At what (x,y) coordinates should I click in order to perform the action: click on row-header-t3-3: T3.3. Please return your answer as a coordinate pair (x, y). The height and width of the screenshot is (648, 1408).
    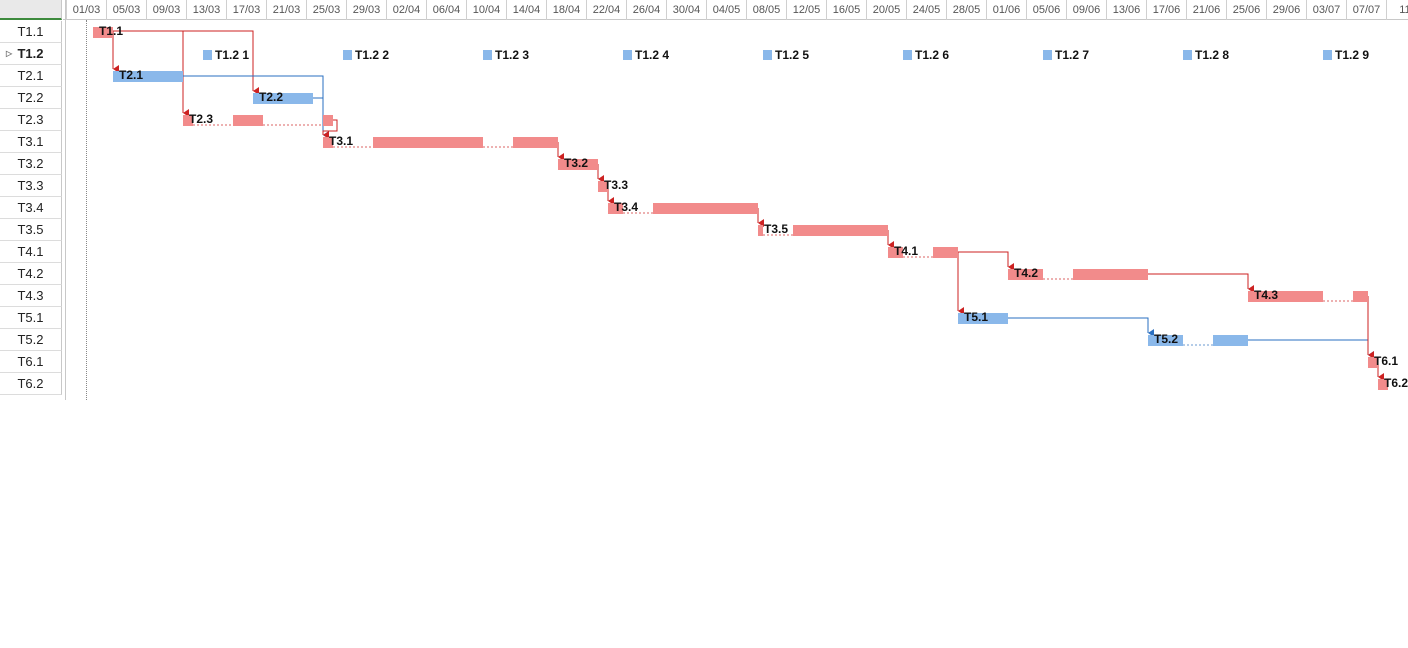
    Looking at the image, I should click on (31, 186).